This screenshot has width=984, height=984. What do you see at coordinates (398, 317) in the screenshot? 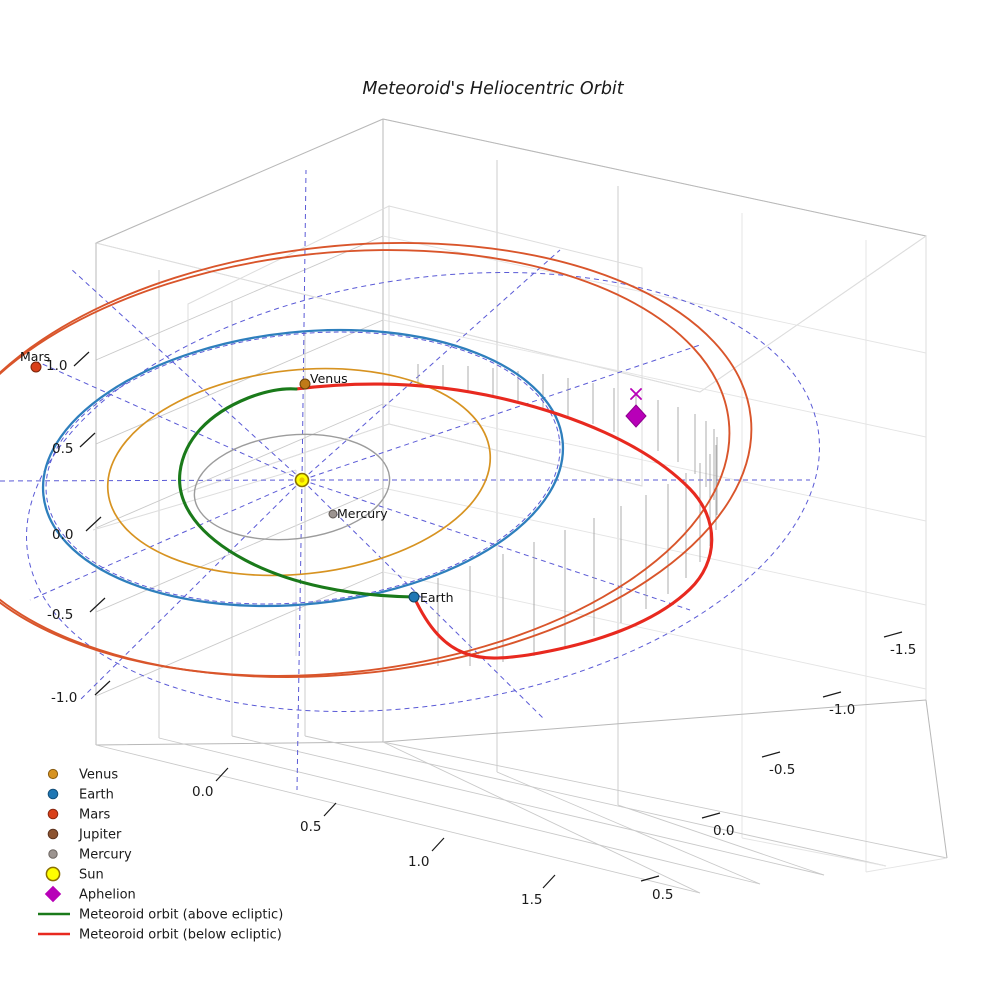
I see `top-front-edge-left` at bounding box center [398, 317].